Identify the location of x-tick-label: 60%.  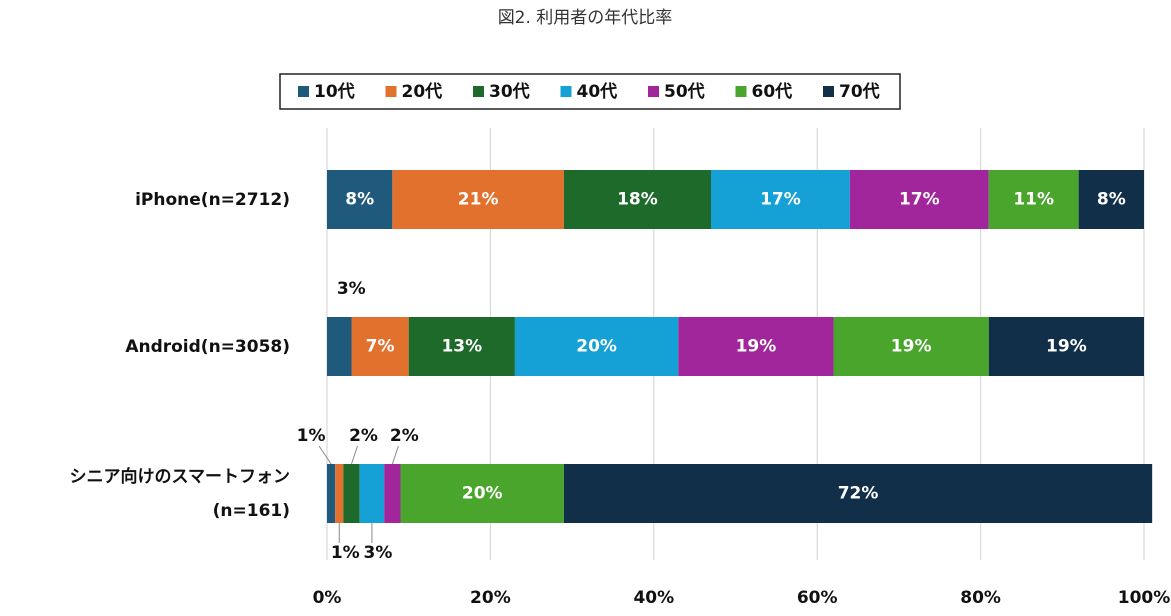
(817, 598).